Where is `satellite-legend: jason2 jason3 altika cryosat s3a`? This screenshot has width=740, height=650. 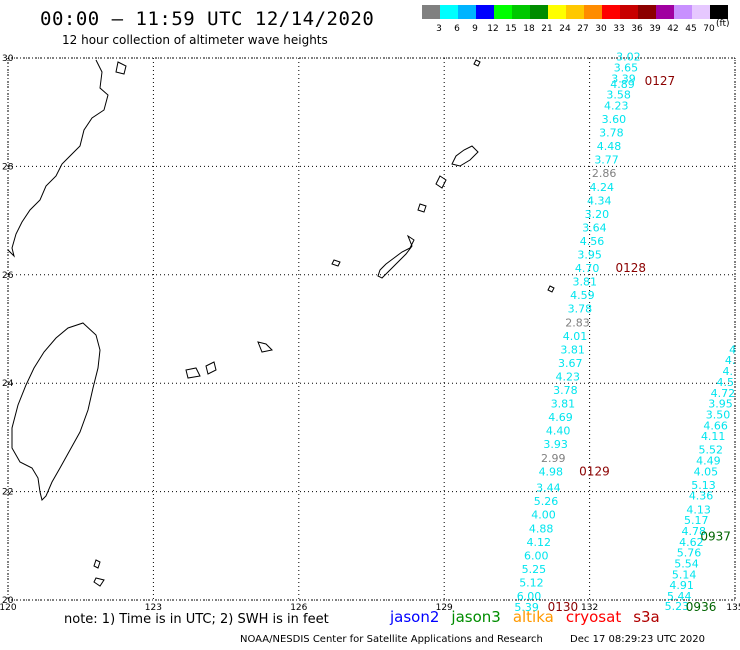 satellite-legend: jason2 jason3 altika cryosat s3a is located at coordinates (531, 617).